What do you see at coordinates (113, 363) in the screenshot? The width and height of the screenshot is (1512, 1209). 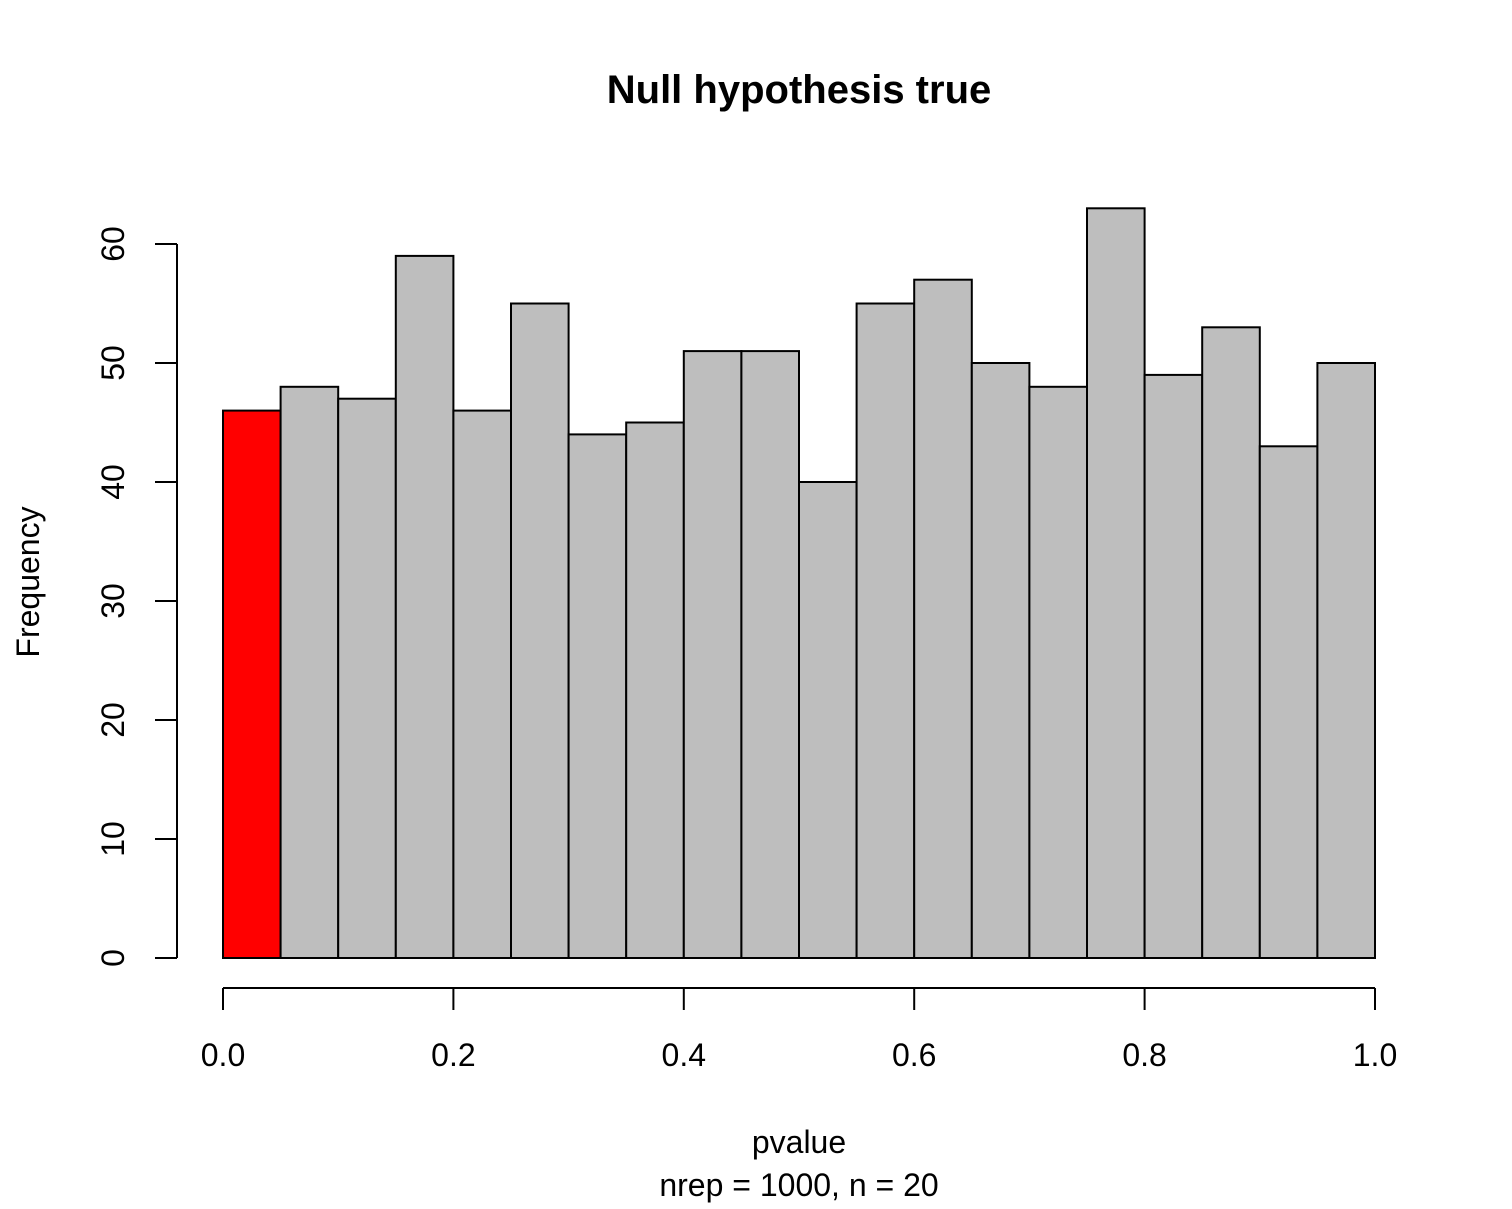 I see `y-tick-label: 50` at bounding box center [113, 363].